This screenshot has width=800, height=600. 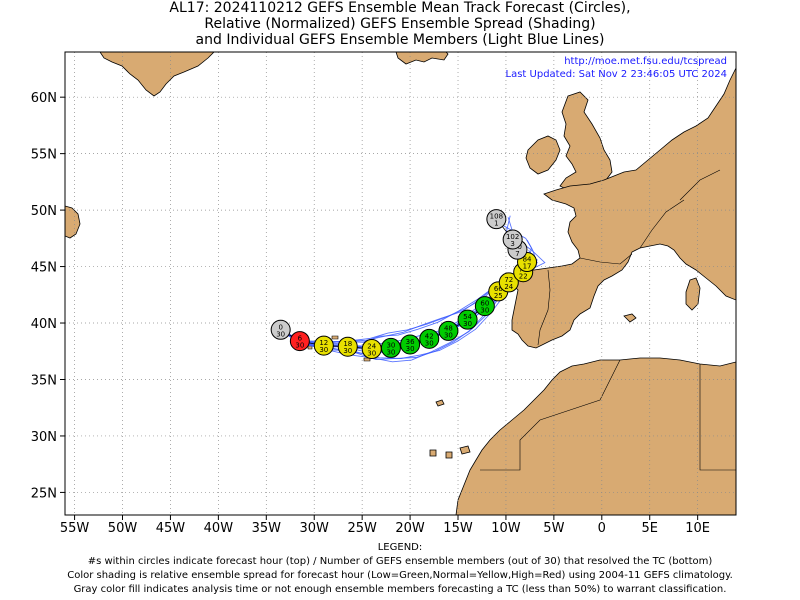 What do you see at coordinates (496, 224) in the screenshot?
I see `member-count-label: 1` at bounding box center [496, 224].